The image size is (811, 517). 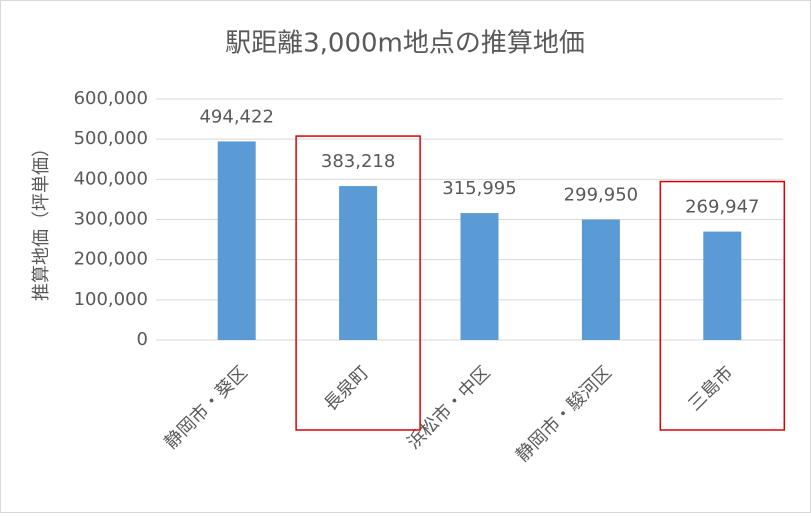 I want to click on data-label: 299,950, so click(x=601, y=195).